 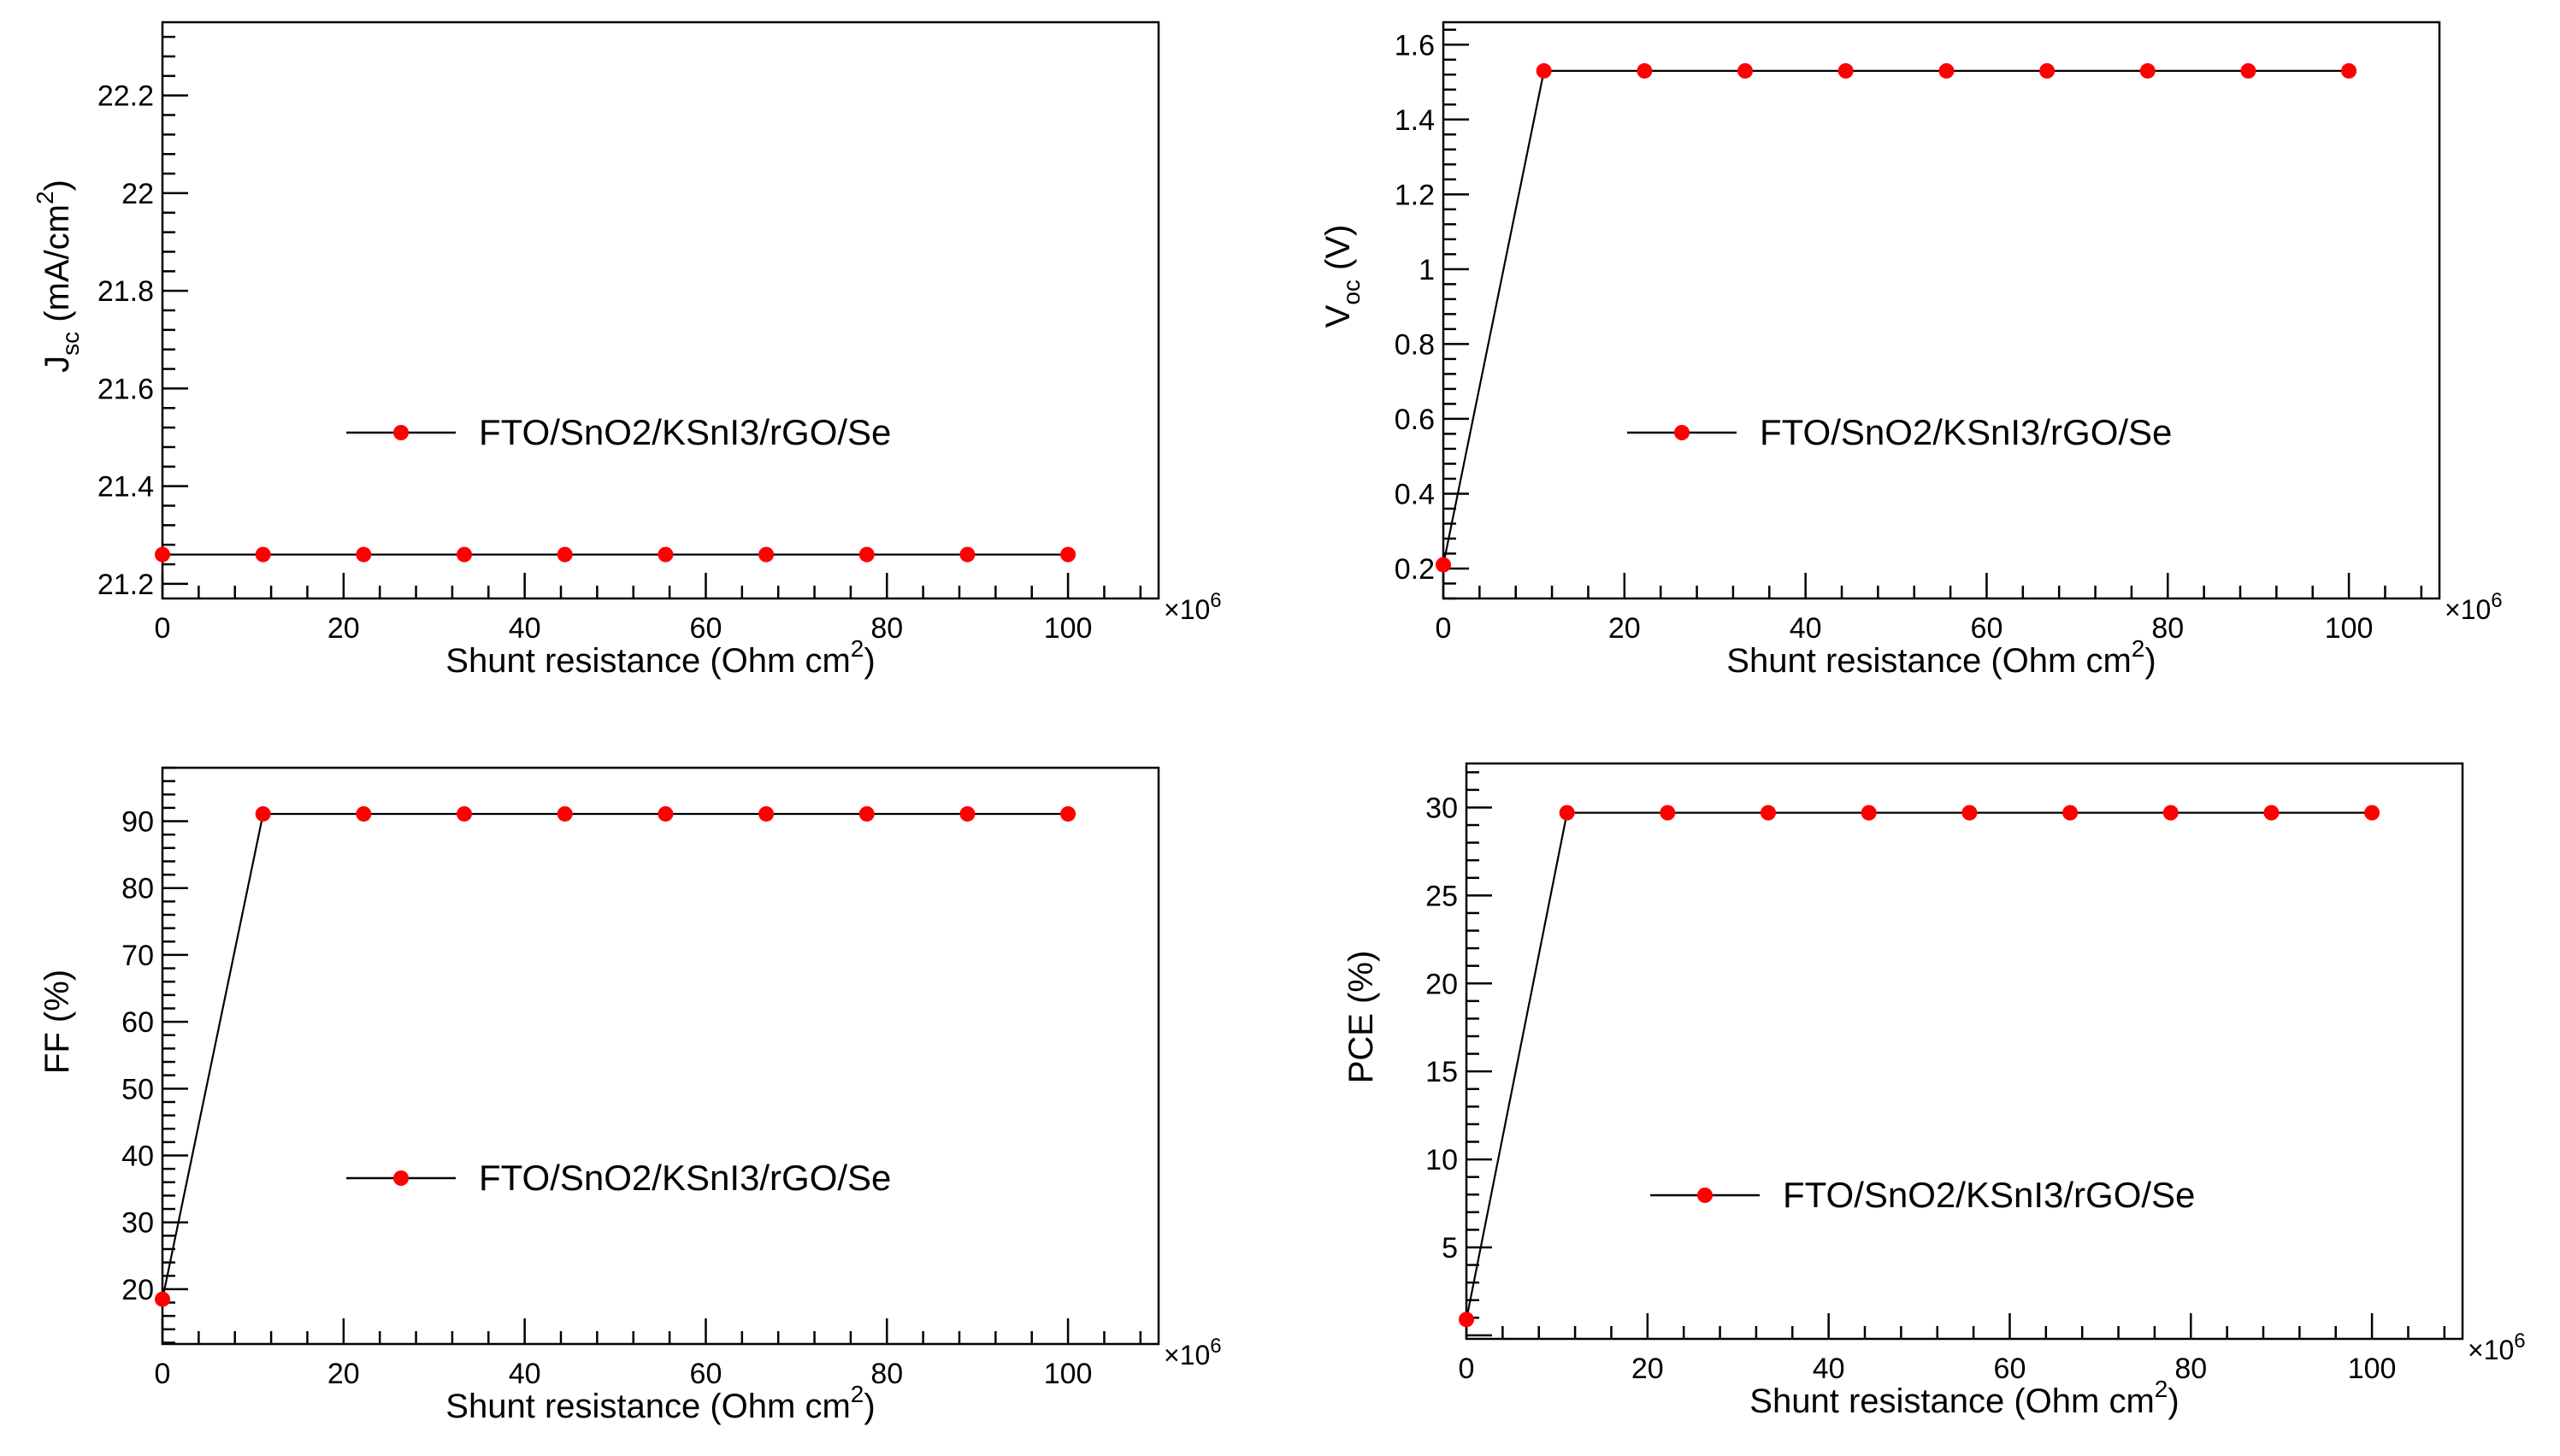 I want to click on y-tick-label: 0.8, so click(x=1415, y=345).